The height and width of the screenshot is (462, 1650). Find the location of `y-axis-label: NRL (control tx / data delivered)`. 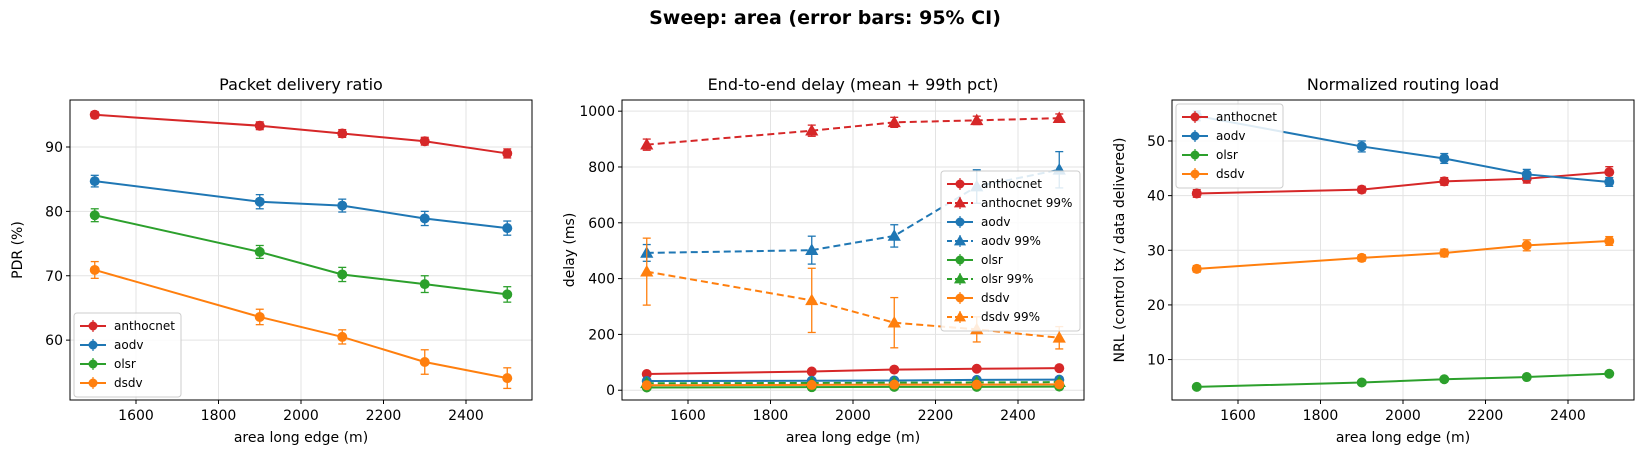

y-axis-label: NRL (control tx / data delivered) is located at coordinates (1120, 250).